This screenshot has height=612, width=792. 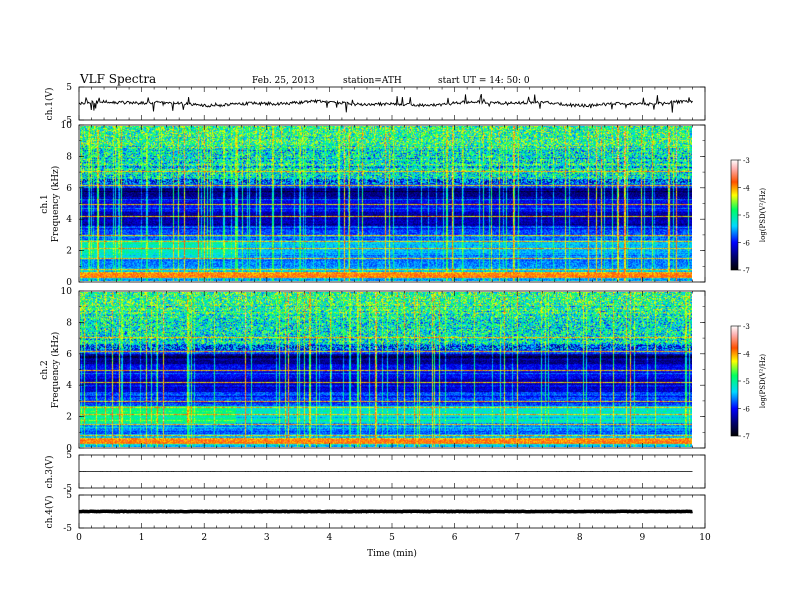 What do you see at coordinates (117, 79) in the screenshot?
I see `figure-title: VLF Spectra` at bounding box center [117, 79].